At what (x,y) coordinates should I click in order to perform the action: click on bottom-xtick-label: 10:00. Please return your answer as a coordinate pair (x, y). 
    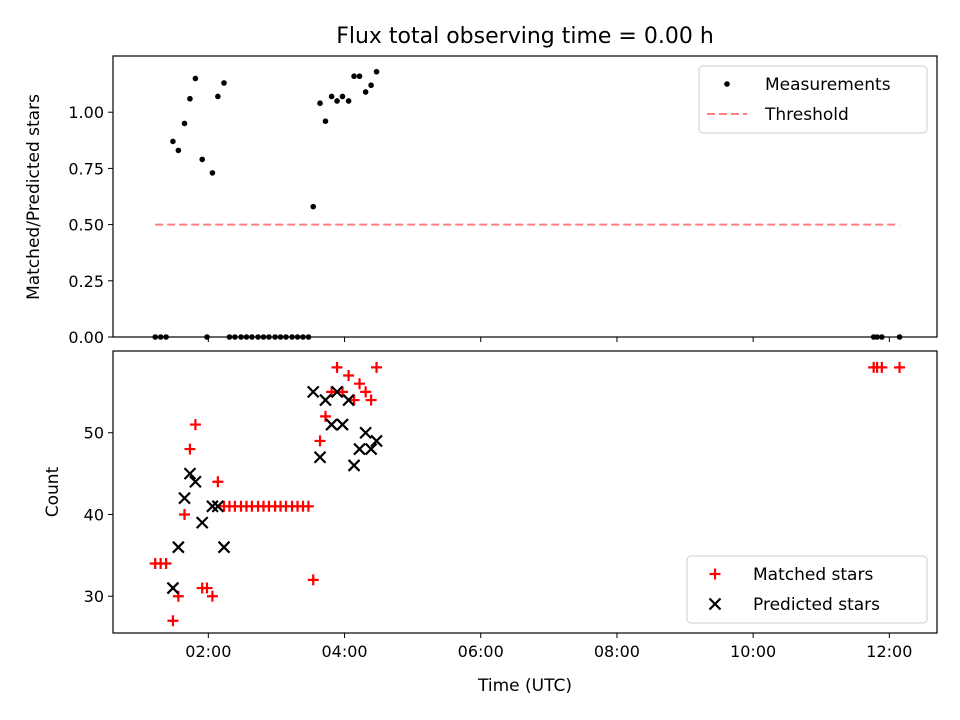
    Looking at the image, I should click on (753, 651).